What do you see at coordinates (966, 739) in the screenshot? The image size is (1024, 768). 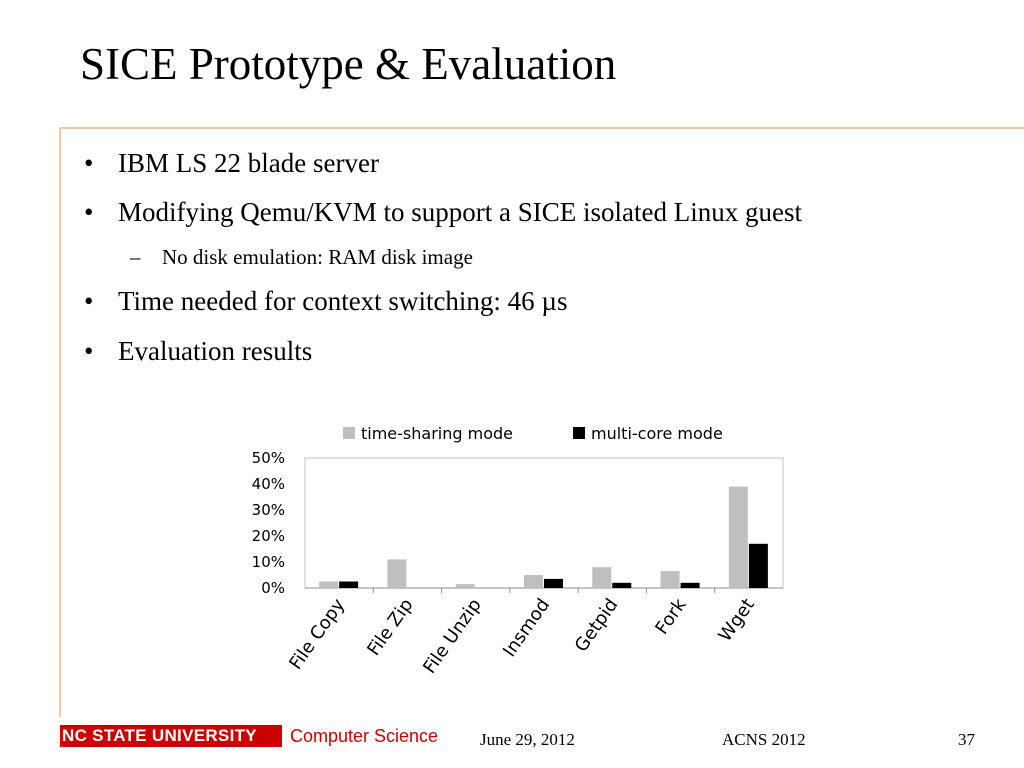 I see `page-number: 37` at bounding box center [966, 739].